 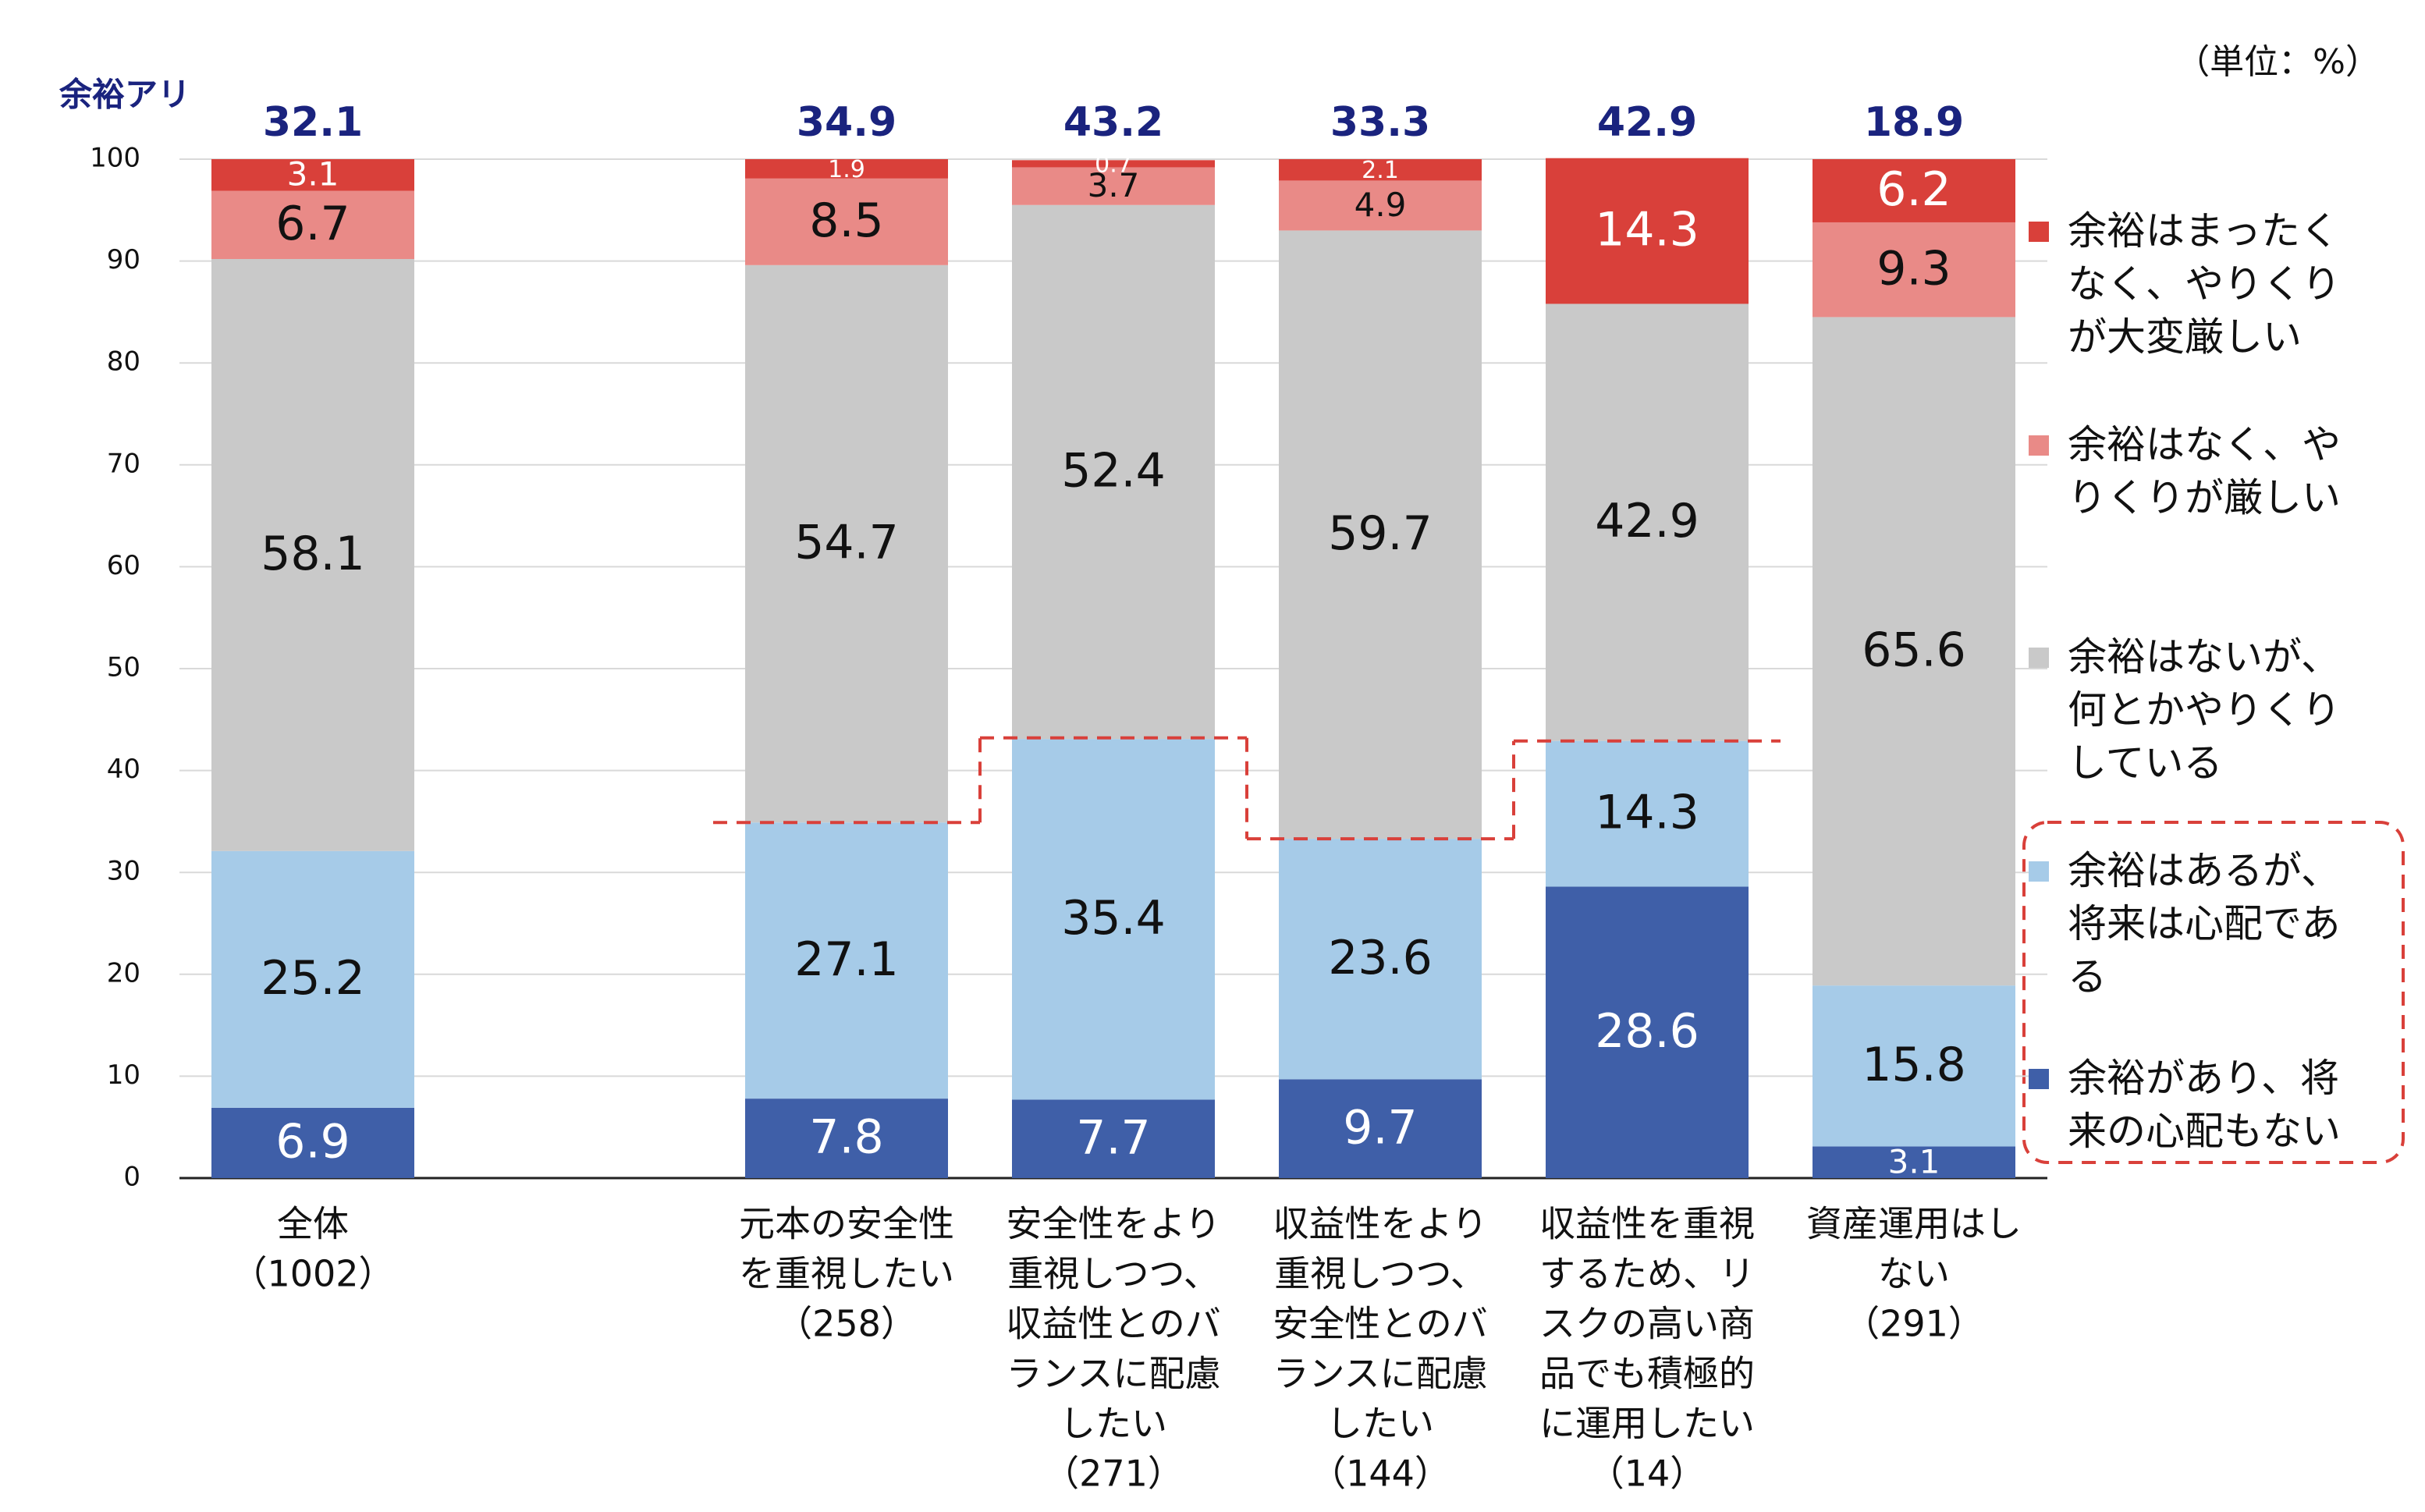 I want to click on data-label: 52.4, so click(x=1113, y=471).